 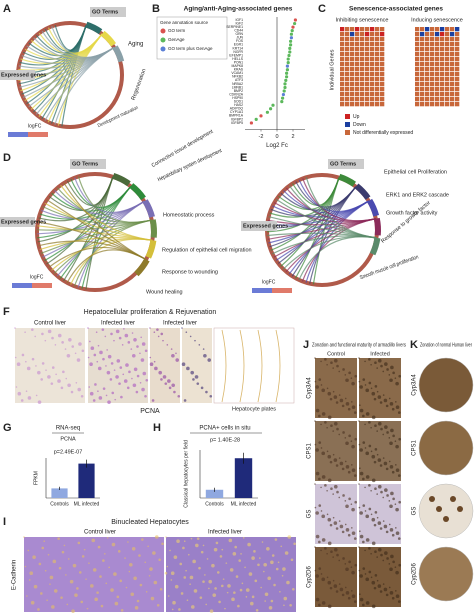 What do you see at coordinates (183, 149) in the screenshot?
I see `label: Connective tissue development` at bounding box center [183, 149].